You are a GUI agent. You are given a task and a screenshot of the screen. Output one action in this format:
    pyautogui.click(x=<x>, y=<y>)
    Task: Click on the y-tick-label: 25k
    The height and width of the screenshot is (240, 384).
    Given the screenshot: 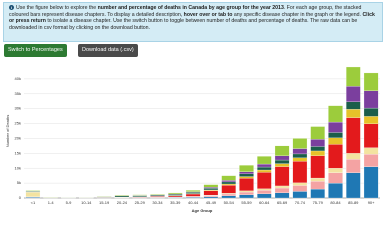 What is the action you would take?
    pyautogui.click(x=18, y=123)
    